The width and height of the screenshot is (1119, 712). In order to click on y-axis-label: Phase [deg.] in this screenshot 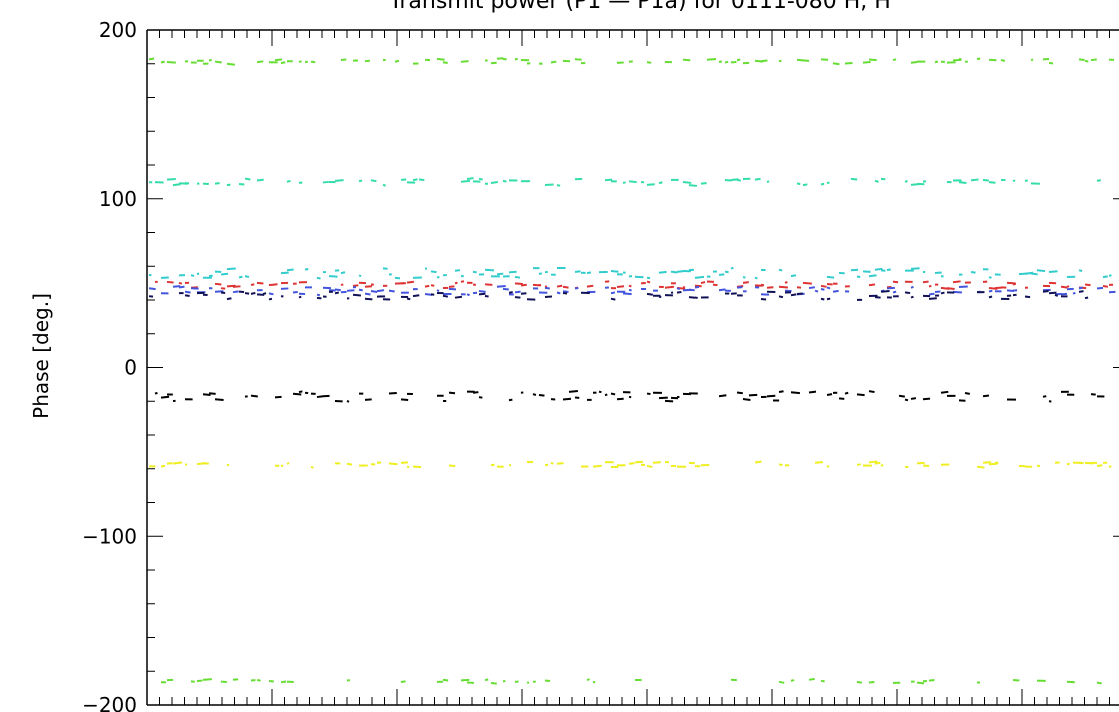, I will do `click(41, 356)`.